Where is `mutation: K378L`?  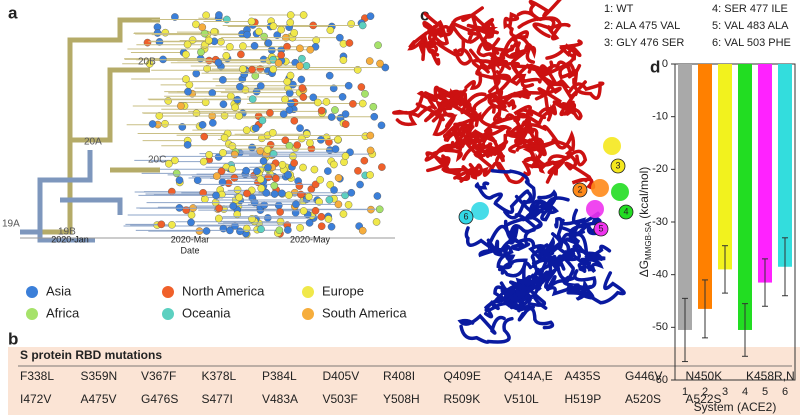
mutation: K378L is located at coordinates (219, 376).